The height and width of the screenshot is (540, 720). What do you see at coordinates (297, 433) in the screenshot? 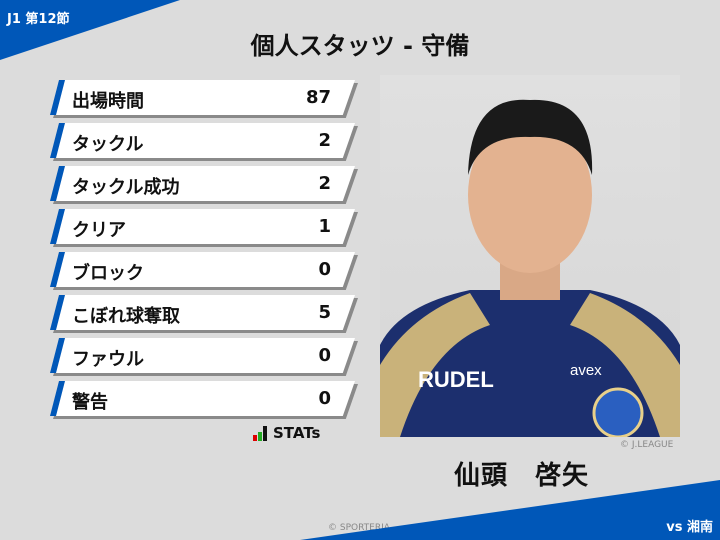
I see `logo-text: STATs` at bounding box center [297, 433].